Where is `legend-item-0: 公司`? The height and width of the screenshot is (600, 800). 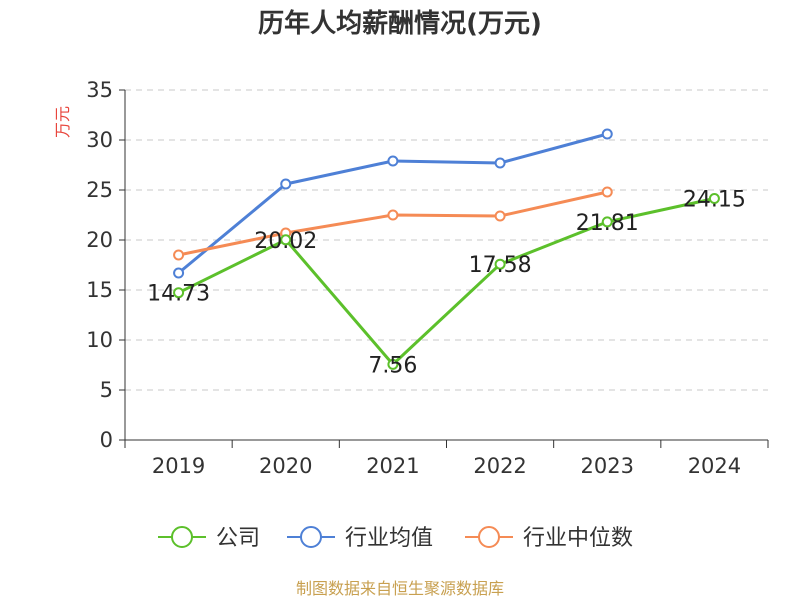 legend-item-0: 公司 is located at coordinates (209, 538).